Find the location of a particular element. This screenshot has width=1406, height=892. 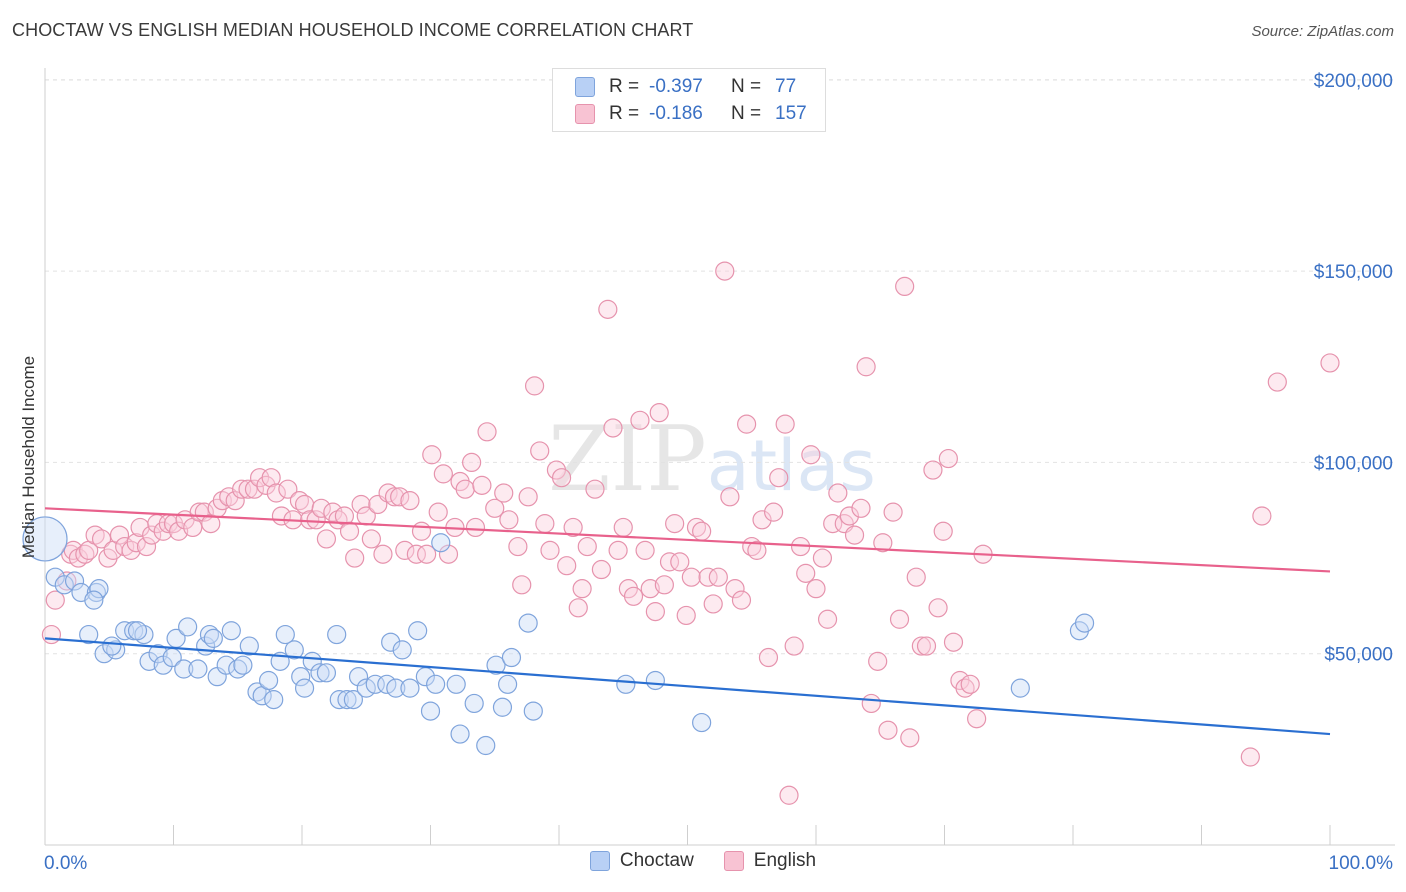

legend-item-english: English is located at coordinates (769, 861).